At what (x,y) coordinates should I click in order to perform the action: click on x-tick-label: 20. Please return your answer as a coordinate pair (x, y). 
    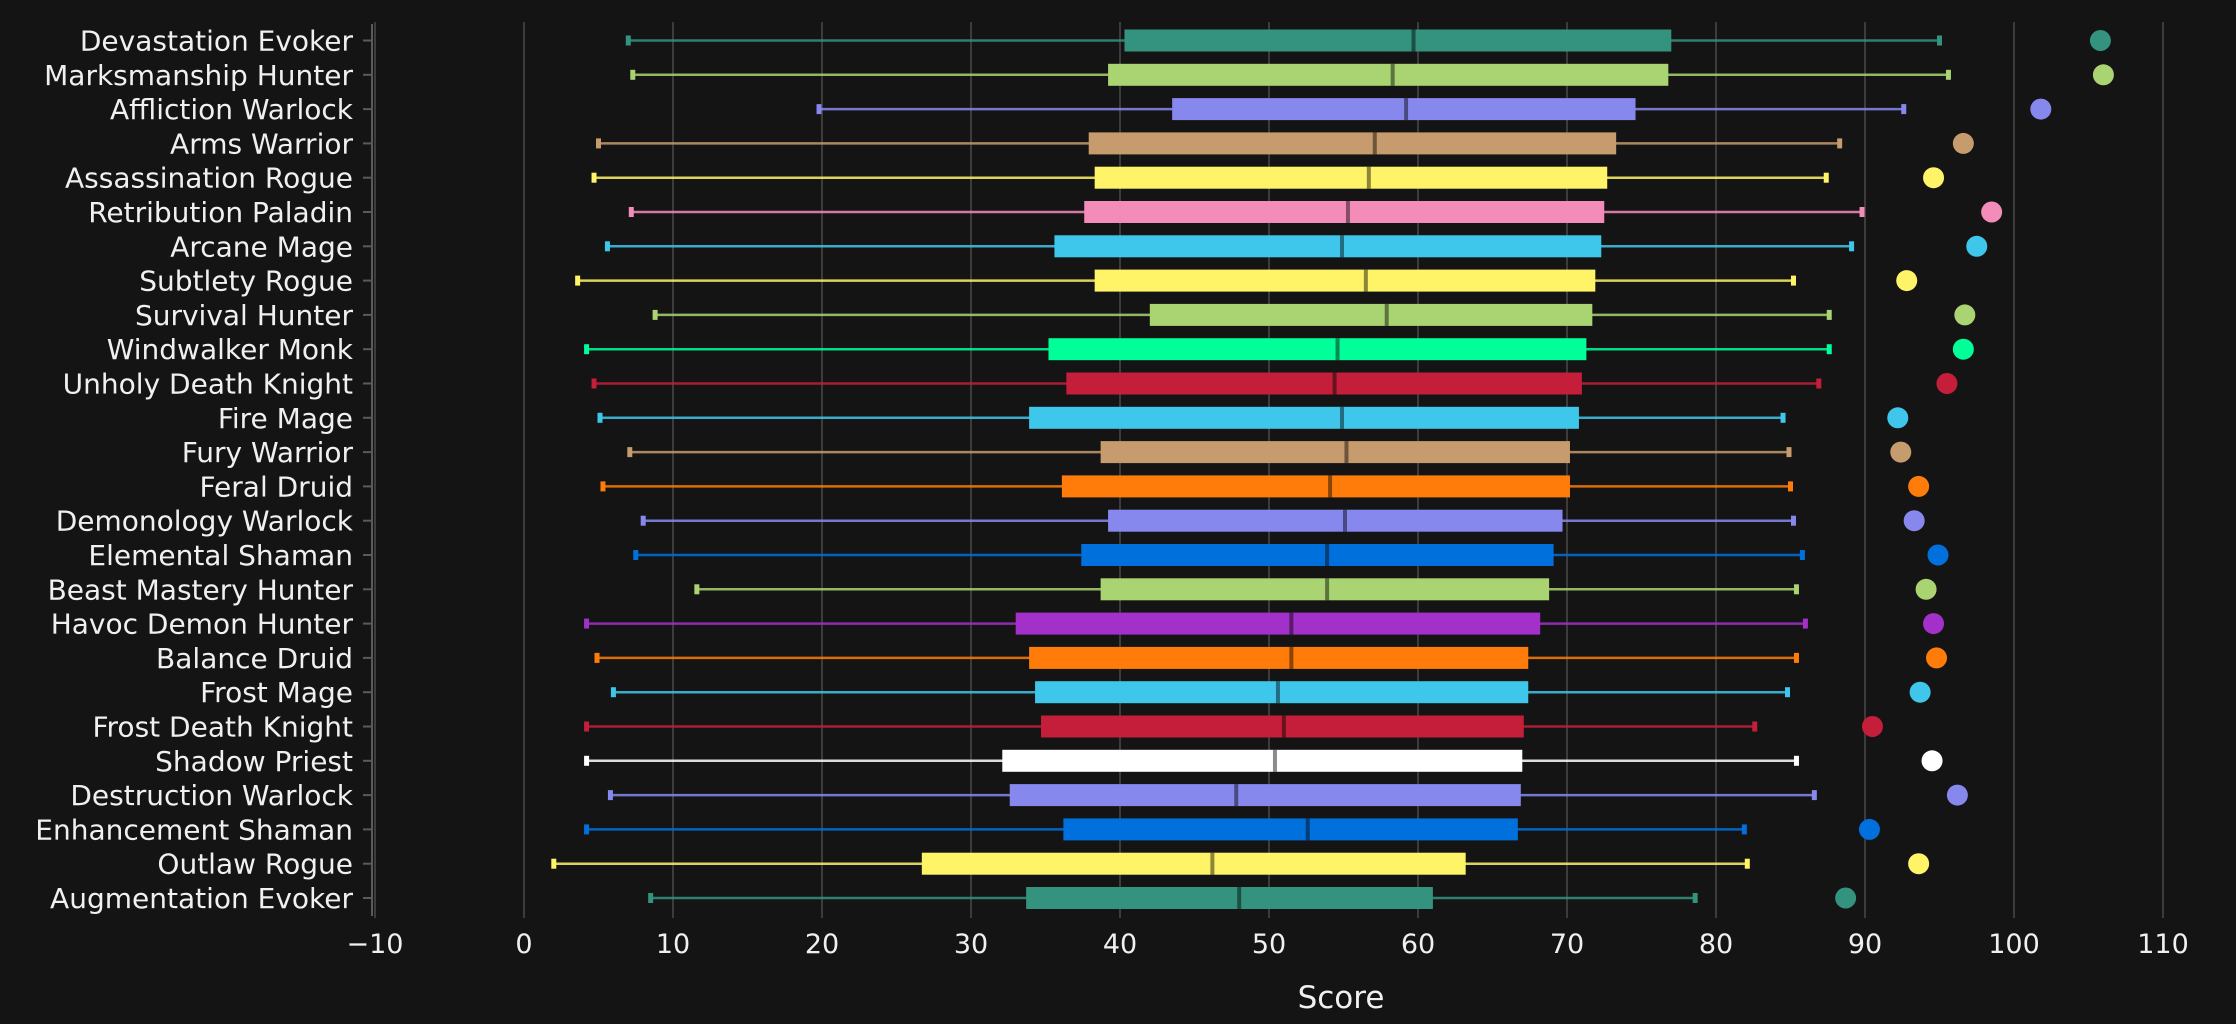
    Looking at the image, I should click on (822, 944).